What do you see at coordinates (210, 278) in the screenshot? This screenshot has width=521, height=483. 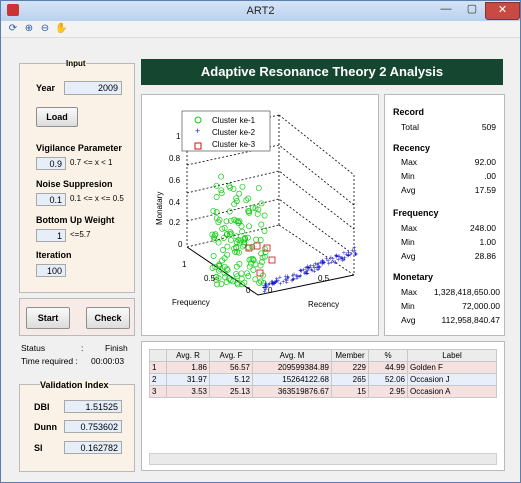 I see `freq-tick-0.5: 0.5` at bounding box center [210, 278].